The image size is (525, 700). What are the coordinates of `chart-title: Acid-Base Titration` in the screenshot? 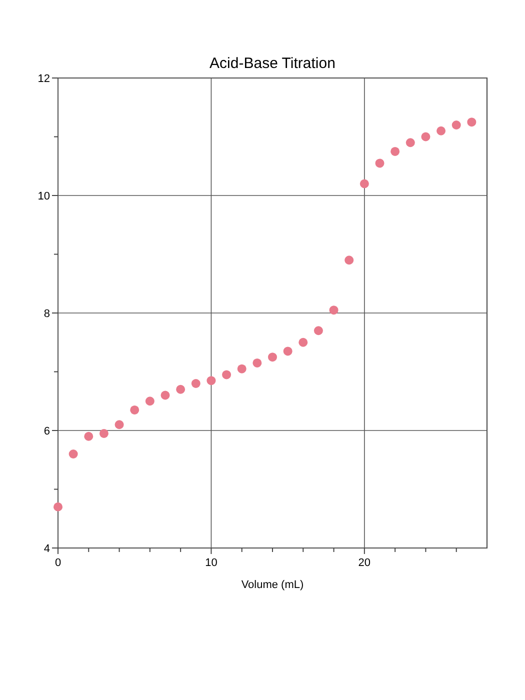 It's located at (273, 63).